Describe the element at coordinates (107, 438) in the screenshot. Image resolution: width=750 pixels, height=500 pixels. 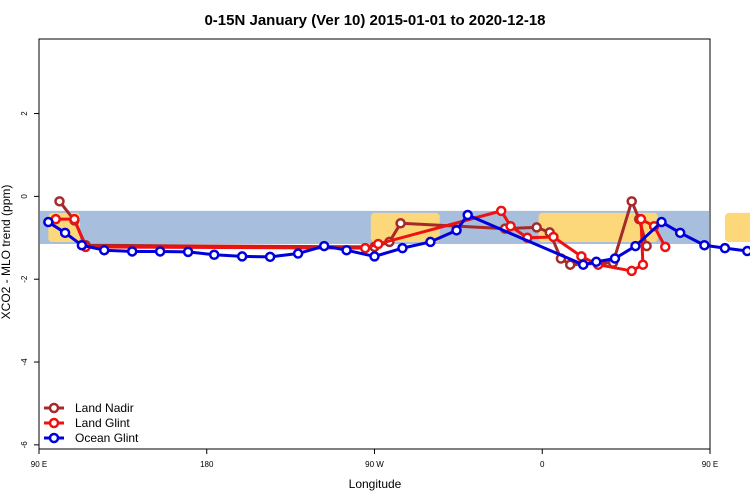
I see `legend-label: Ocean Glint` at that location.